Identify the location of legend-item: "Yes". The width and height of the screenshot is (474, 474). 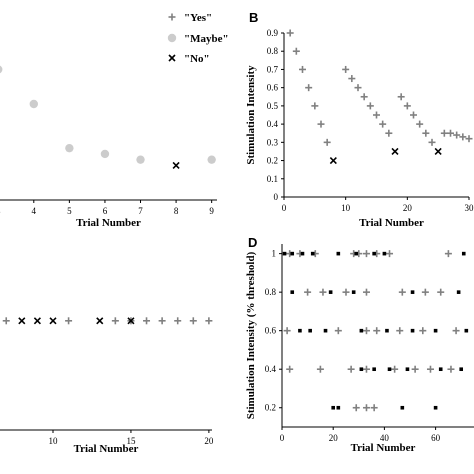
(190, 18).